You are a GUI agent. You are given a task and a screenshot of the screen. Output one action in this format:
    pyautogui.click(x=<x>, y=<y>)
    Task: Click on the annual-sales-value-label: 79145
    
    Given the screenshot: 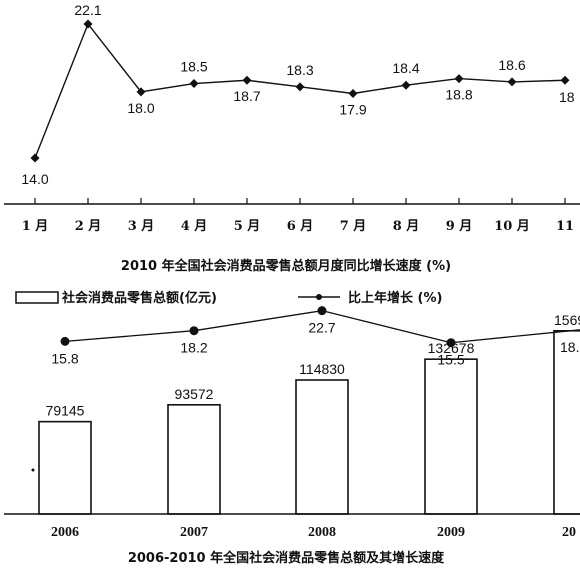 What is the action you would take?
    pyautogui.click(x=65, y=411)
    